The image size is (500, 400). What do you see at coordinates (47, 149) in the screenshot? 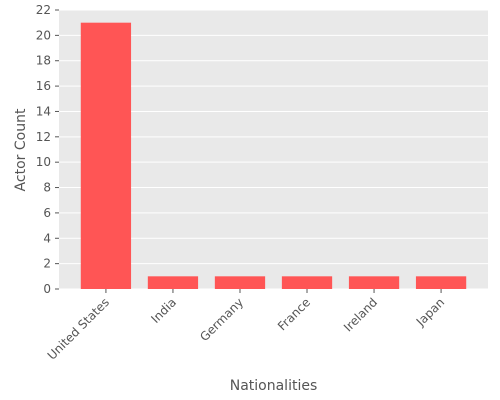
I see `y-axis-ticks: 0 2 4 6 8 10 12 14 16 18 20 22` at bounding box center [47, 149].